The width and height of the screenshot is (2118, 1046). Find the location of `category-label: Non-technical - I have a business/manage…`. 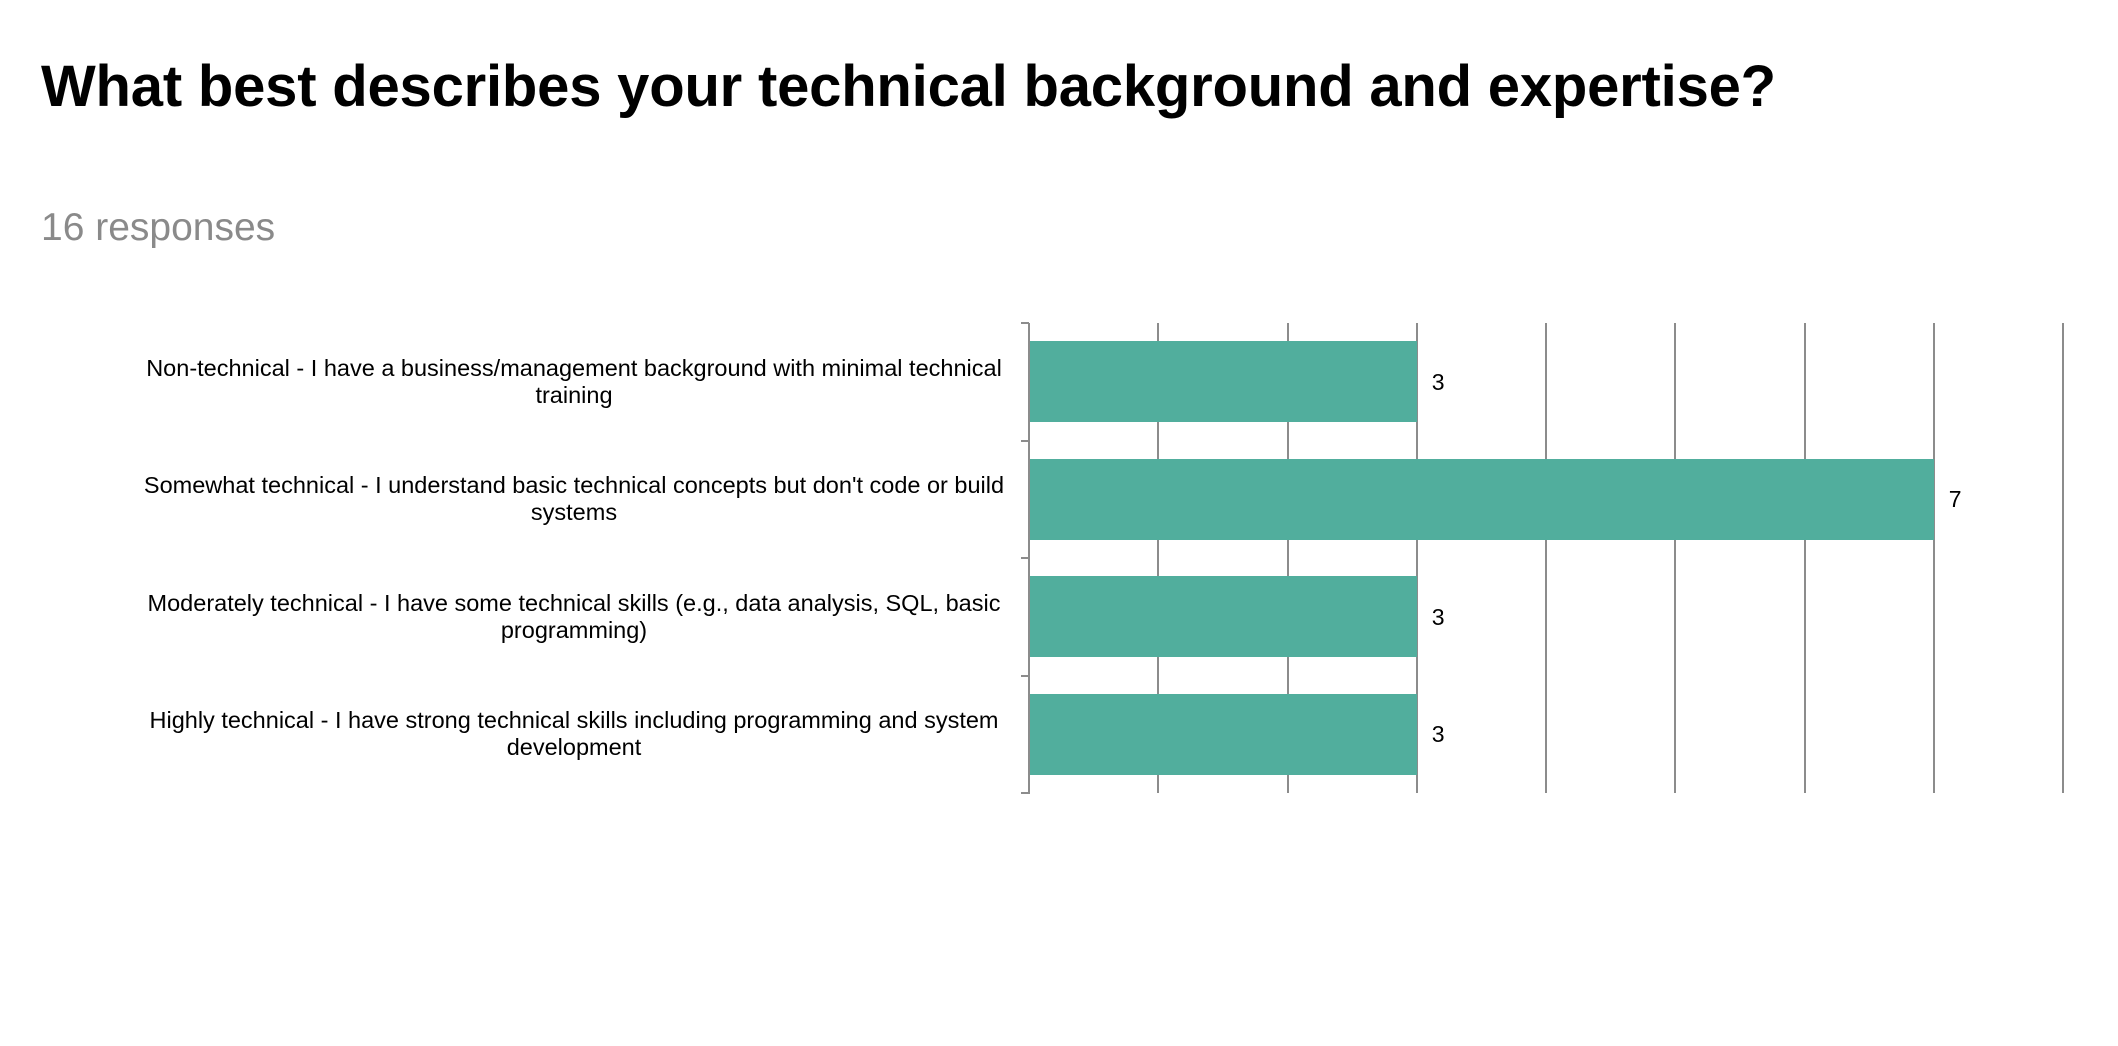

category-label: Non-technical - I have a business/manage… is located at coordinates (514, 382).